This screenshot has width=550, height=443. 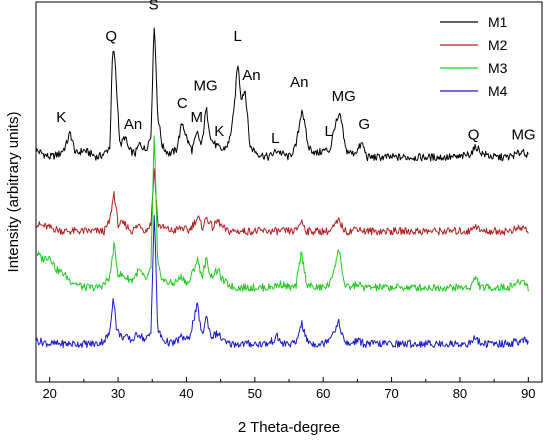 I want to click on peak-label: C, so click(x=182, y=103).